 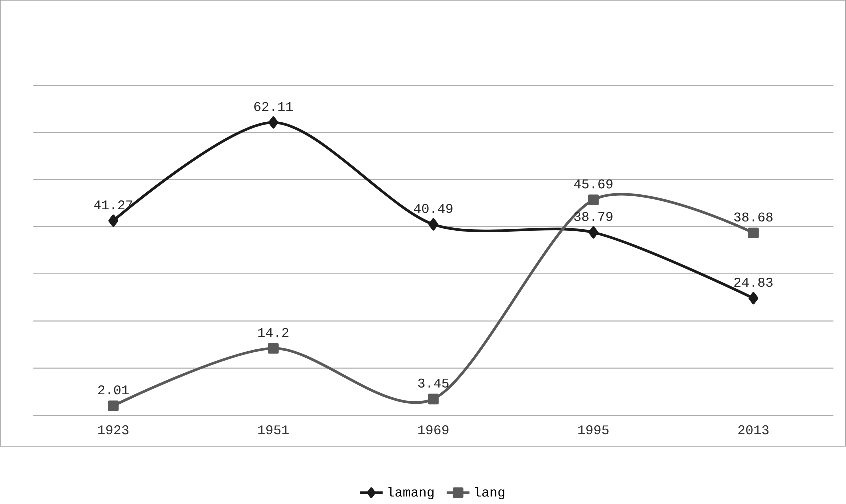 I want to click on data-label: 62.11, so click(x=273, y=107).